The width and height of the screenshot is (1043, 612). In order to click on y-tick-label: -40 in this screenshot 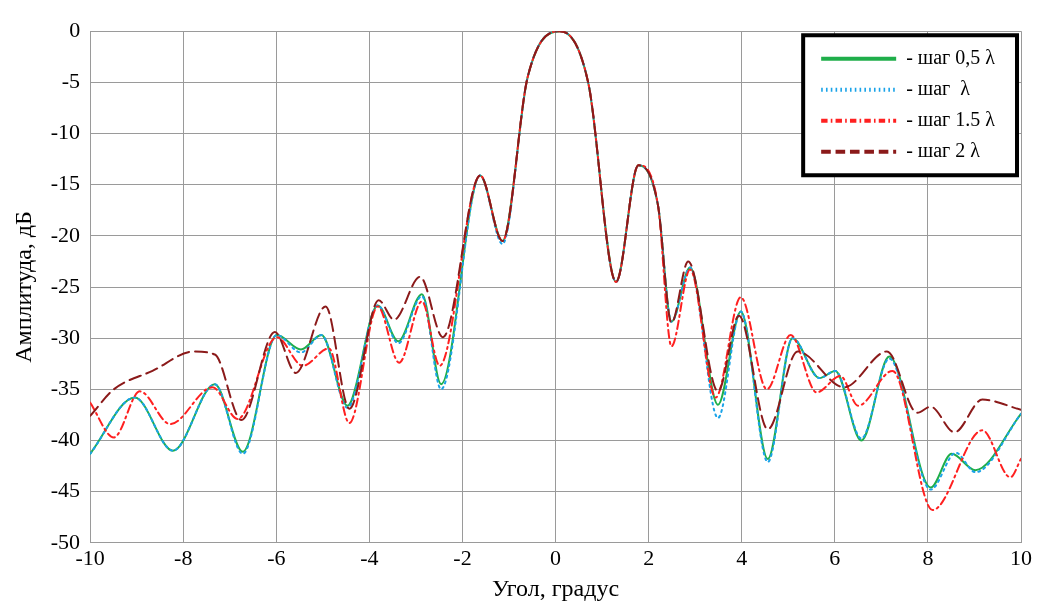, I will do `click(65, 439)`.